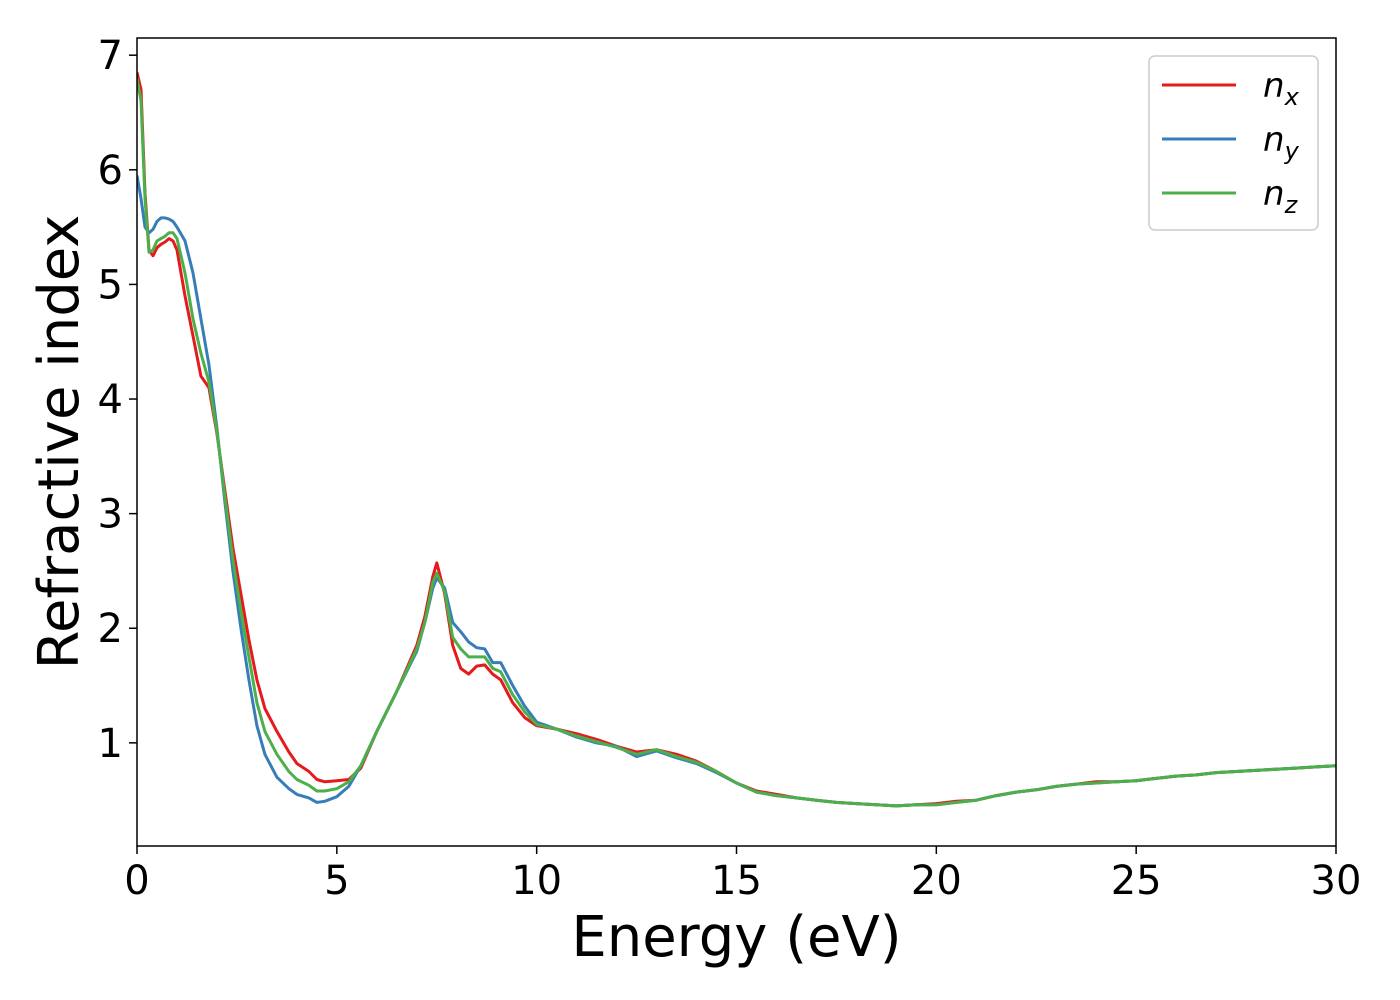  What do you see at coordinates (136, 881) in the screenshot?
I see `x-tick-label: 0` at bounding box center [136, 881].